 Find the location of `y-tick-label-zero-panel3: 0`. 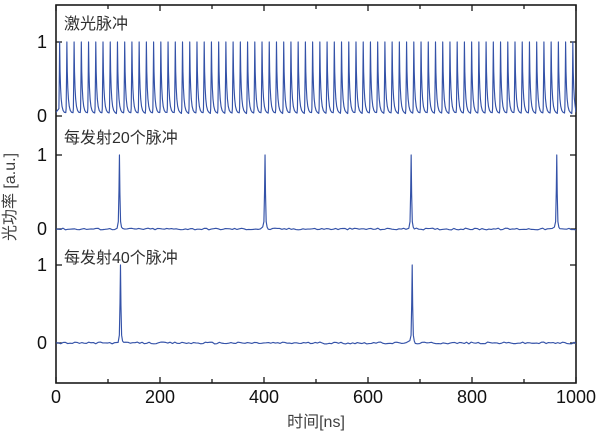

y-tick-label-zero-panel3: 0 is located at coordinates (42, 343).